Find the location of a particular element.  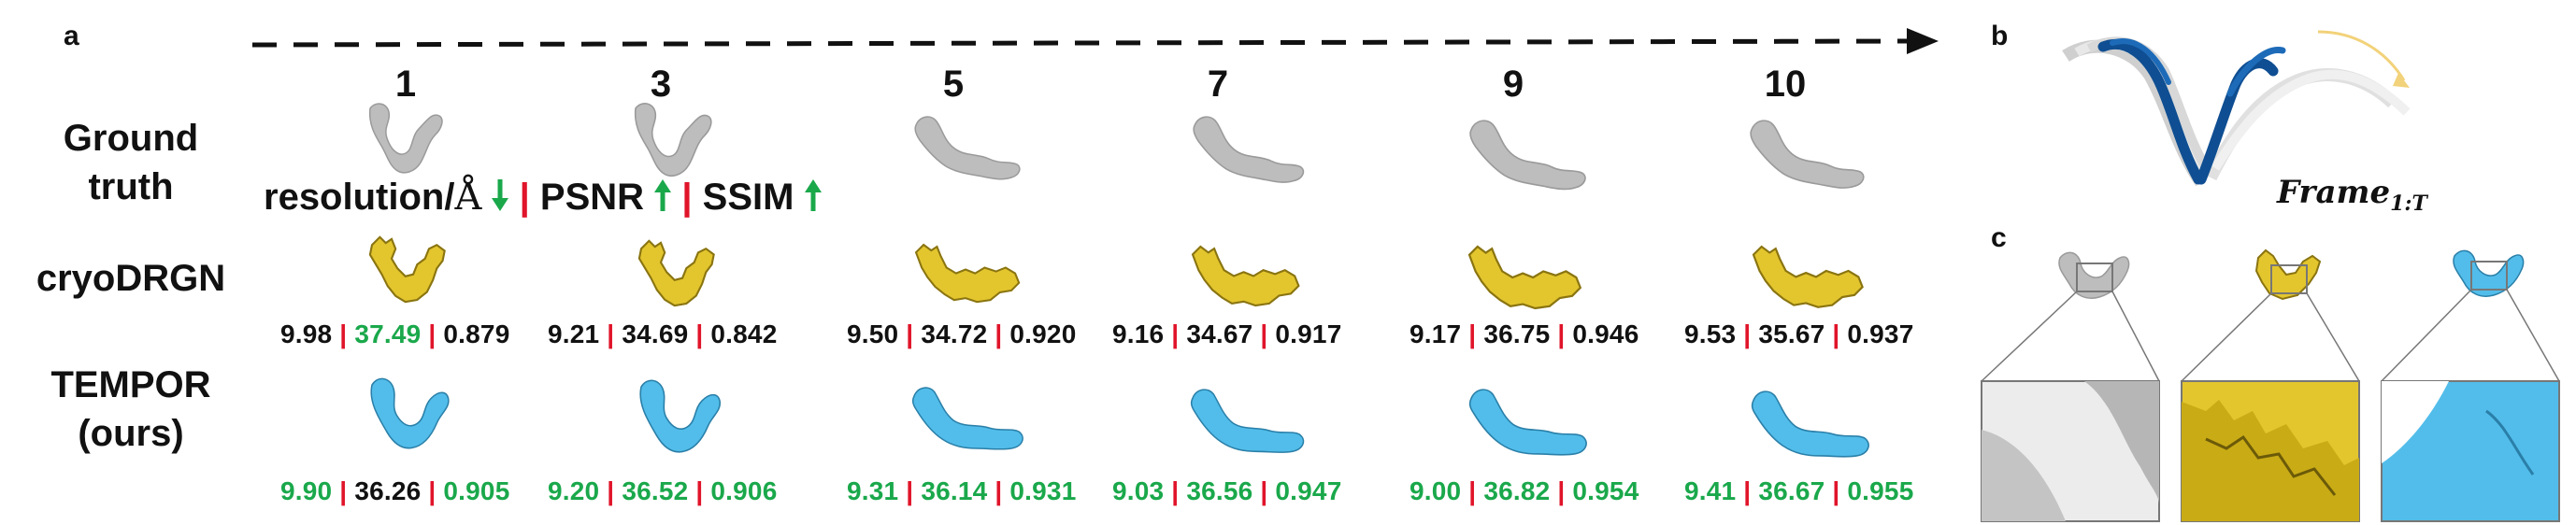

cryodrgn-metrics-frame-5: 9.50 | 34.72 | 0.920 is located at coordinates (961, 334).